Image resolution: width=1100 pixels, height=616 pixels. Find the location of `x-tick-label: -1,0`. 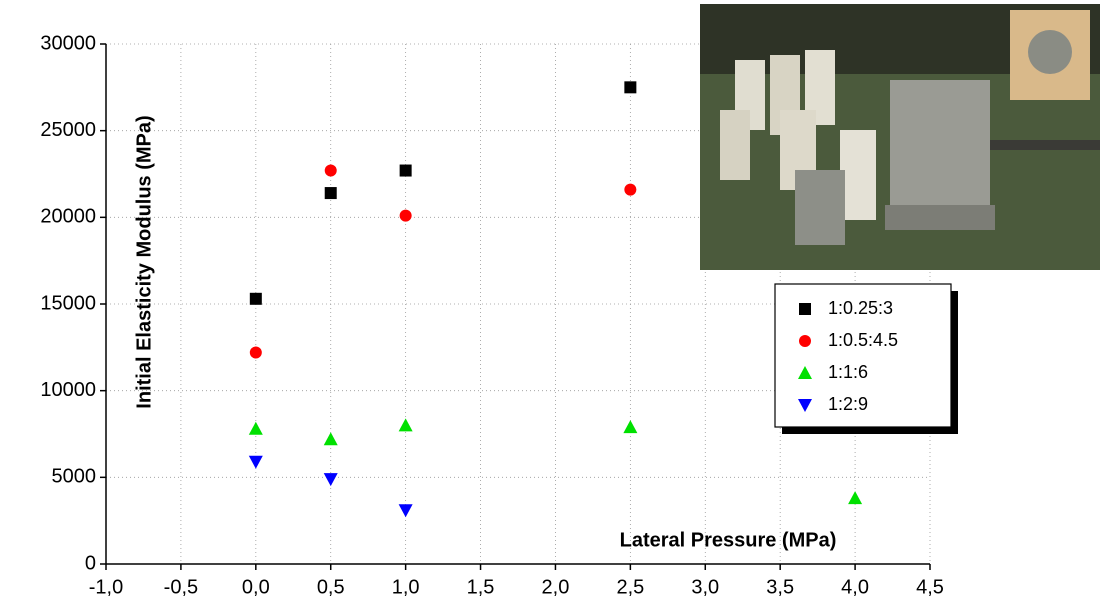

x-tick-label: -1,0 is located at coordinates (106, 587).